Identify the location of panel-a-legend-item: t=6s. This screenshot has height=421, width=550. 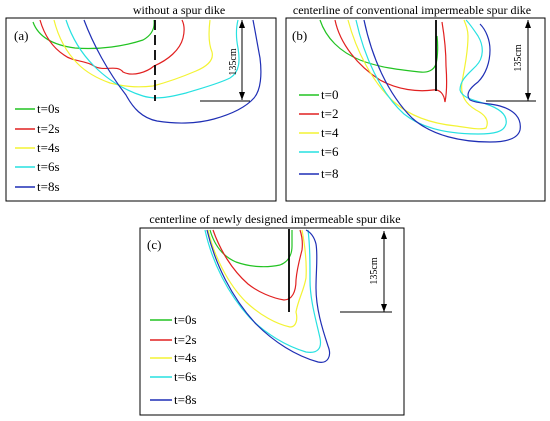
(48, 166).